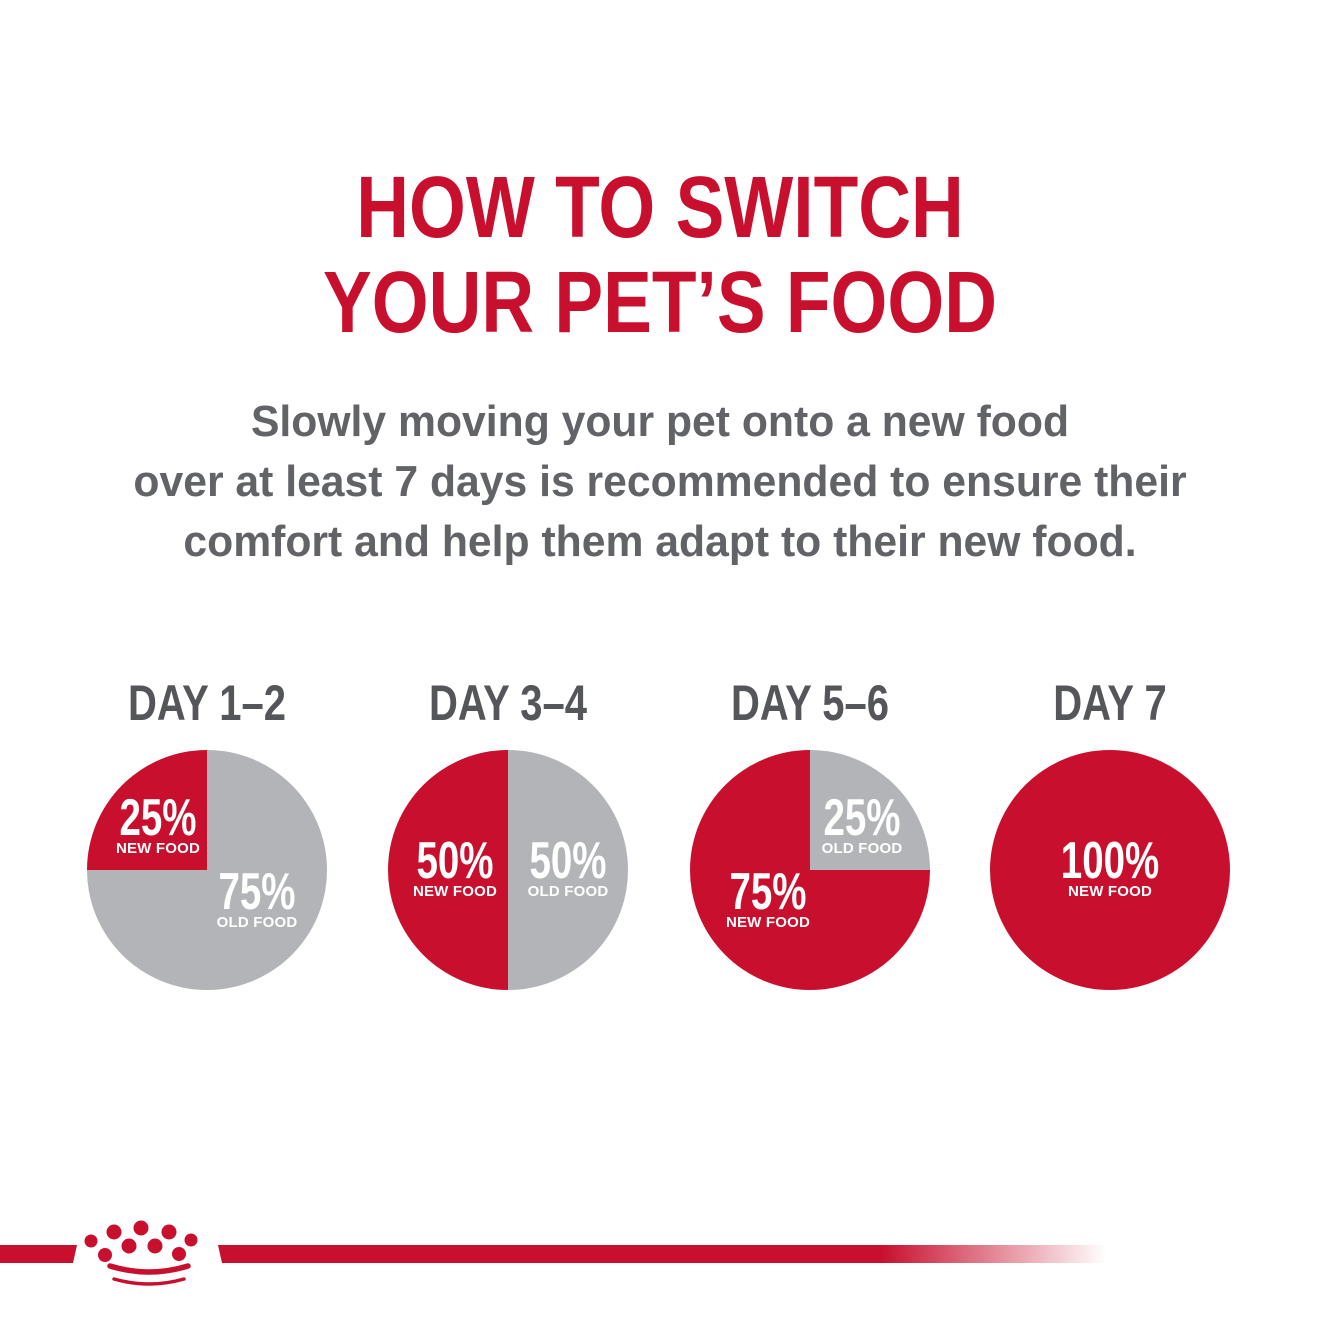  I want to click on pie-slice-label: 25% NEW FOOD, so click(158, 823).